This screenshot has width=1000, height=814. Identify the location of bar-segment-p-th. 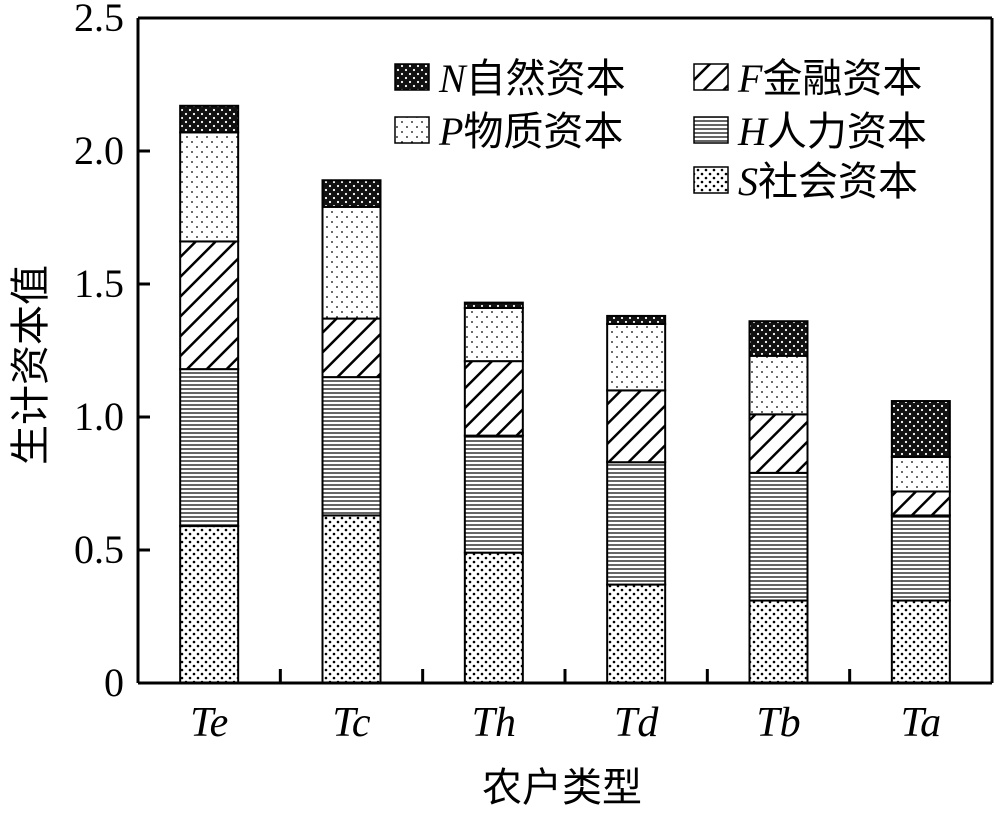
(493, 334).